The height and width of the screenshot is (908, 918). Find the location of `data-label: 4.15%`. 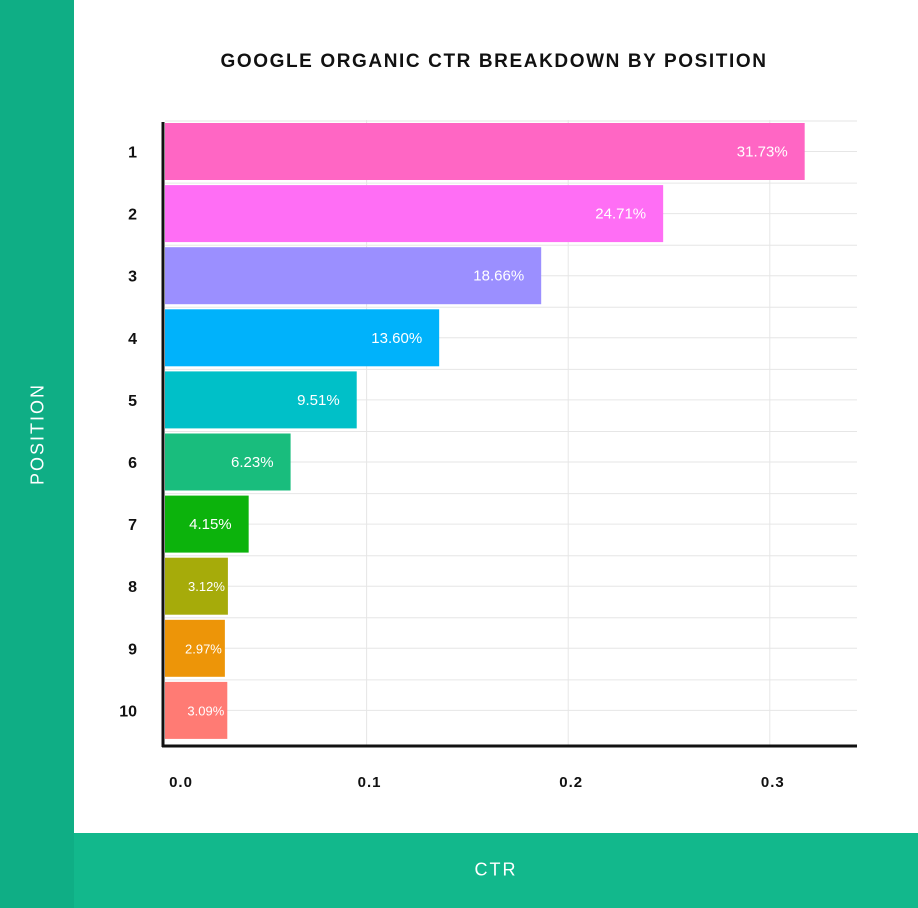

data-label: 4.15% is located at coordinates (210, 524).